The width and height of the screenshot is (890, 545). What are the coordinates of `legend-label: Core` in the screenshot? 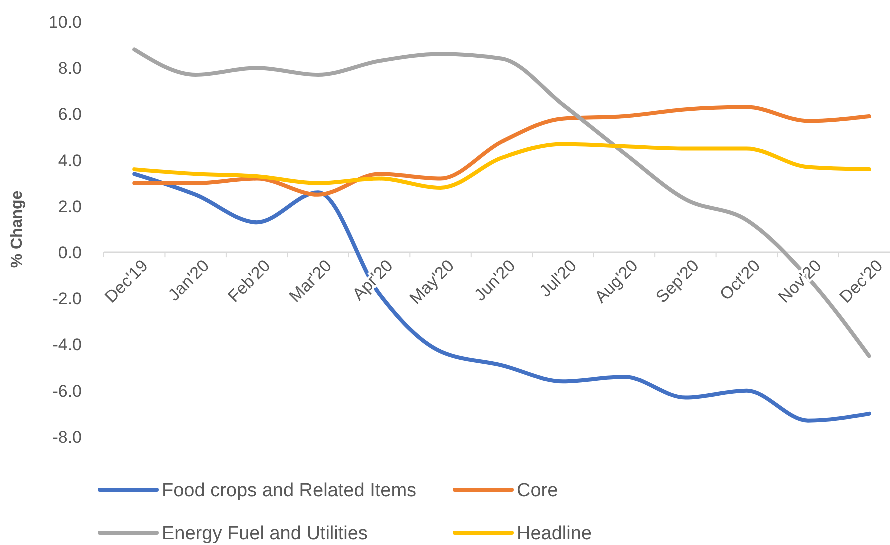 It's located at (537, 491).